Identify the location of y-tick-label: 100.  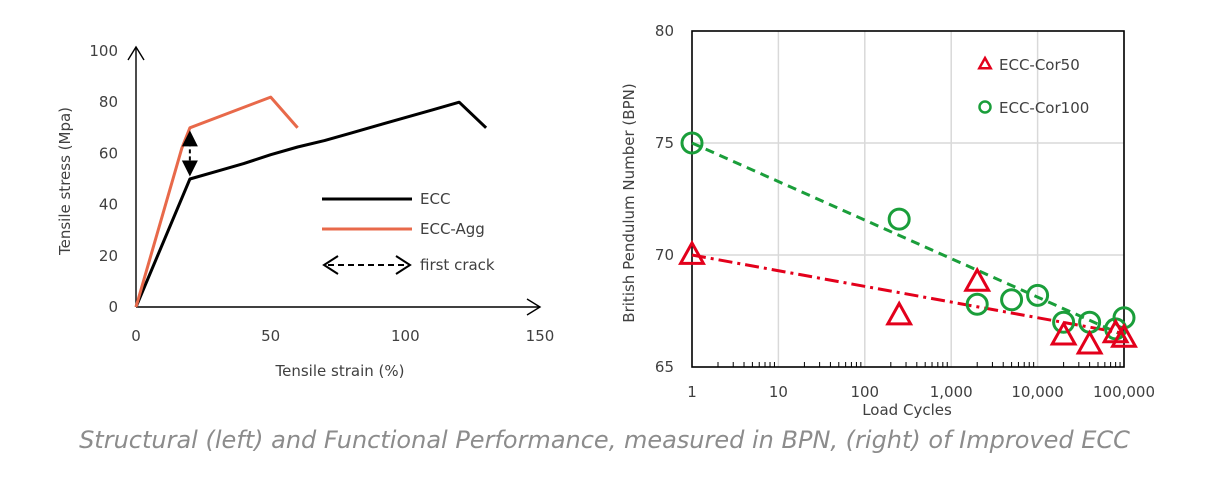
(103, 51).